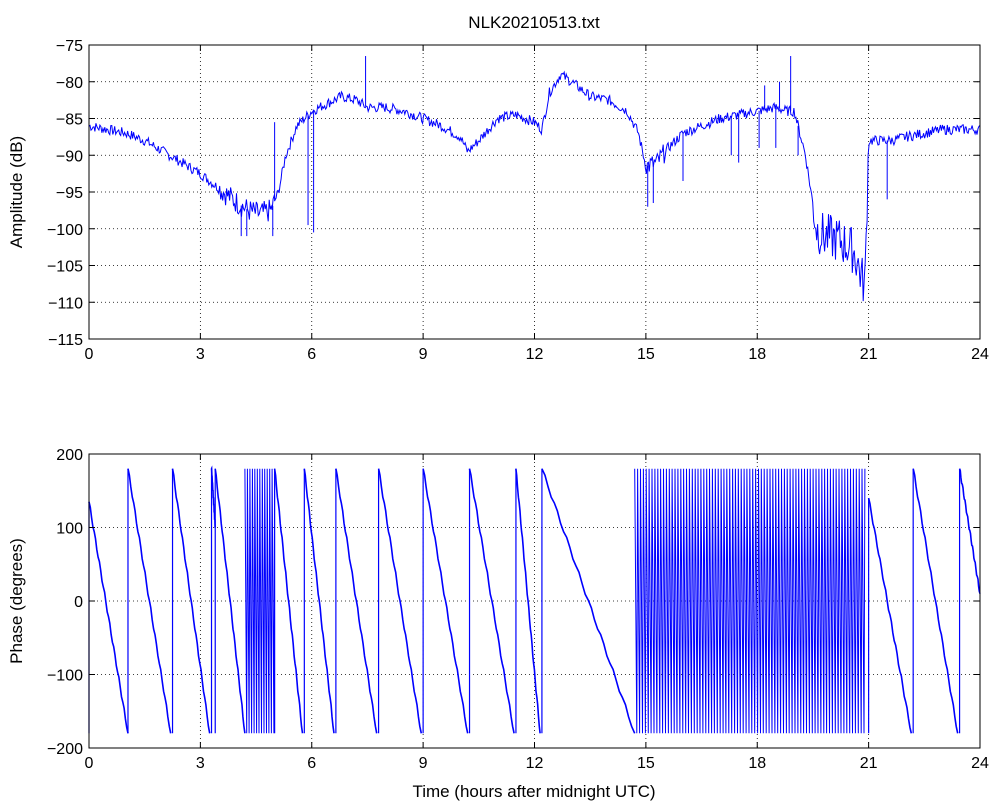 Image resolution: width=998 pixels, height=806 pixels. What do you see at coordinates (533, 791) in the screenshot?
I see `phase-x-axis-label: Time (hours after midnight UTC)` at bounding box center [533, 791].